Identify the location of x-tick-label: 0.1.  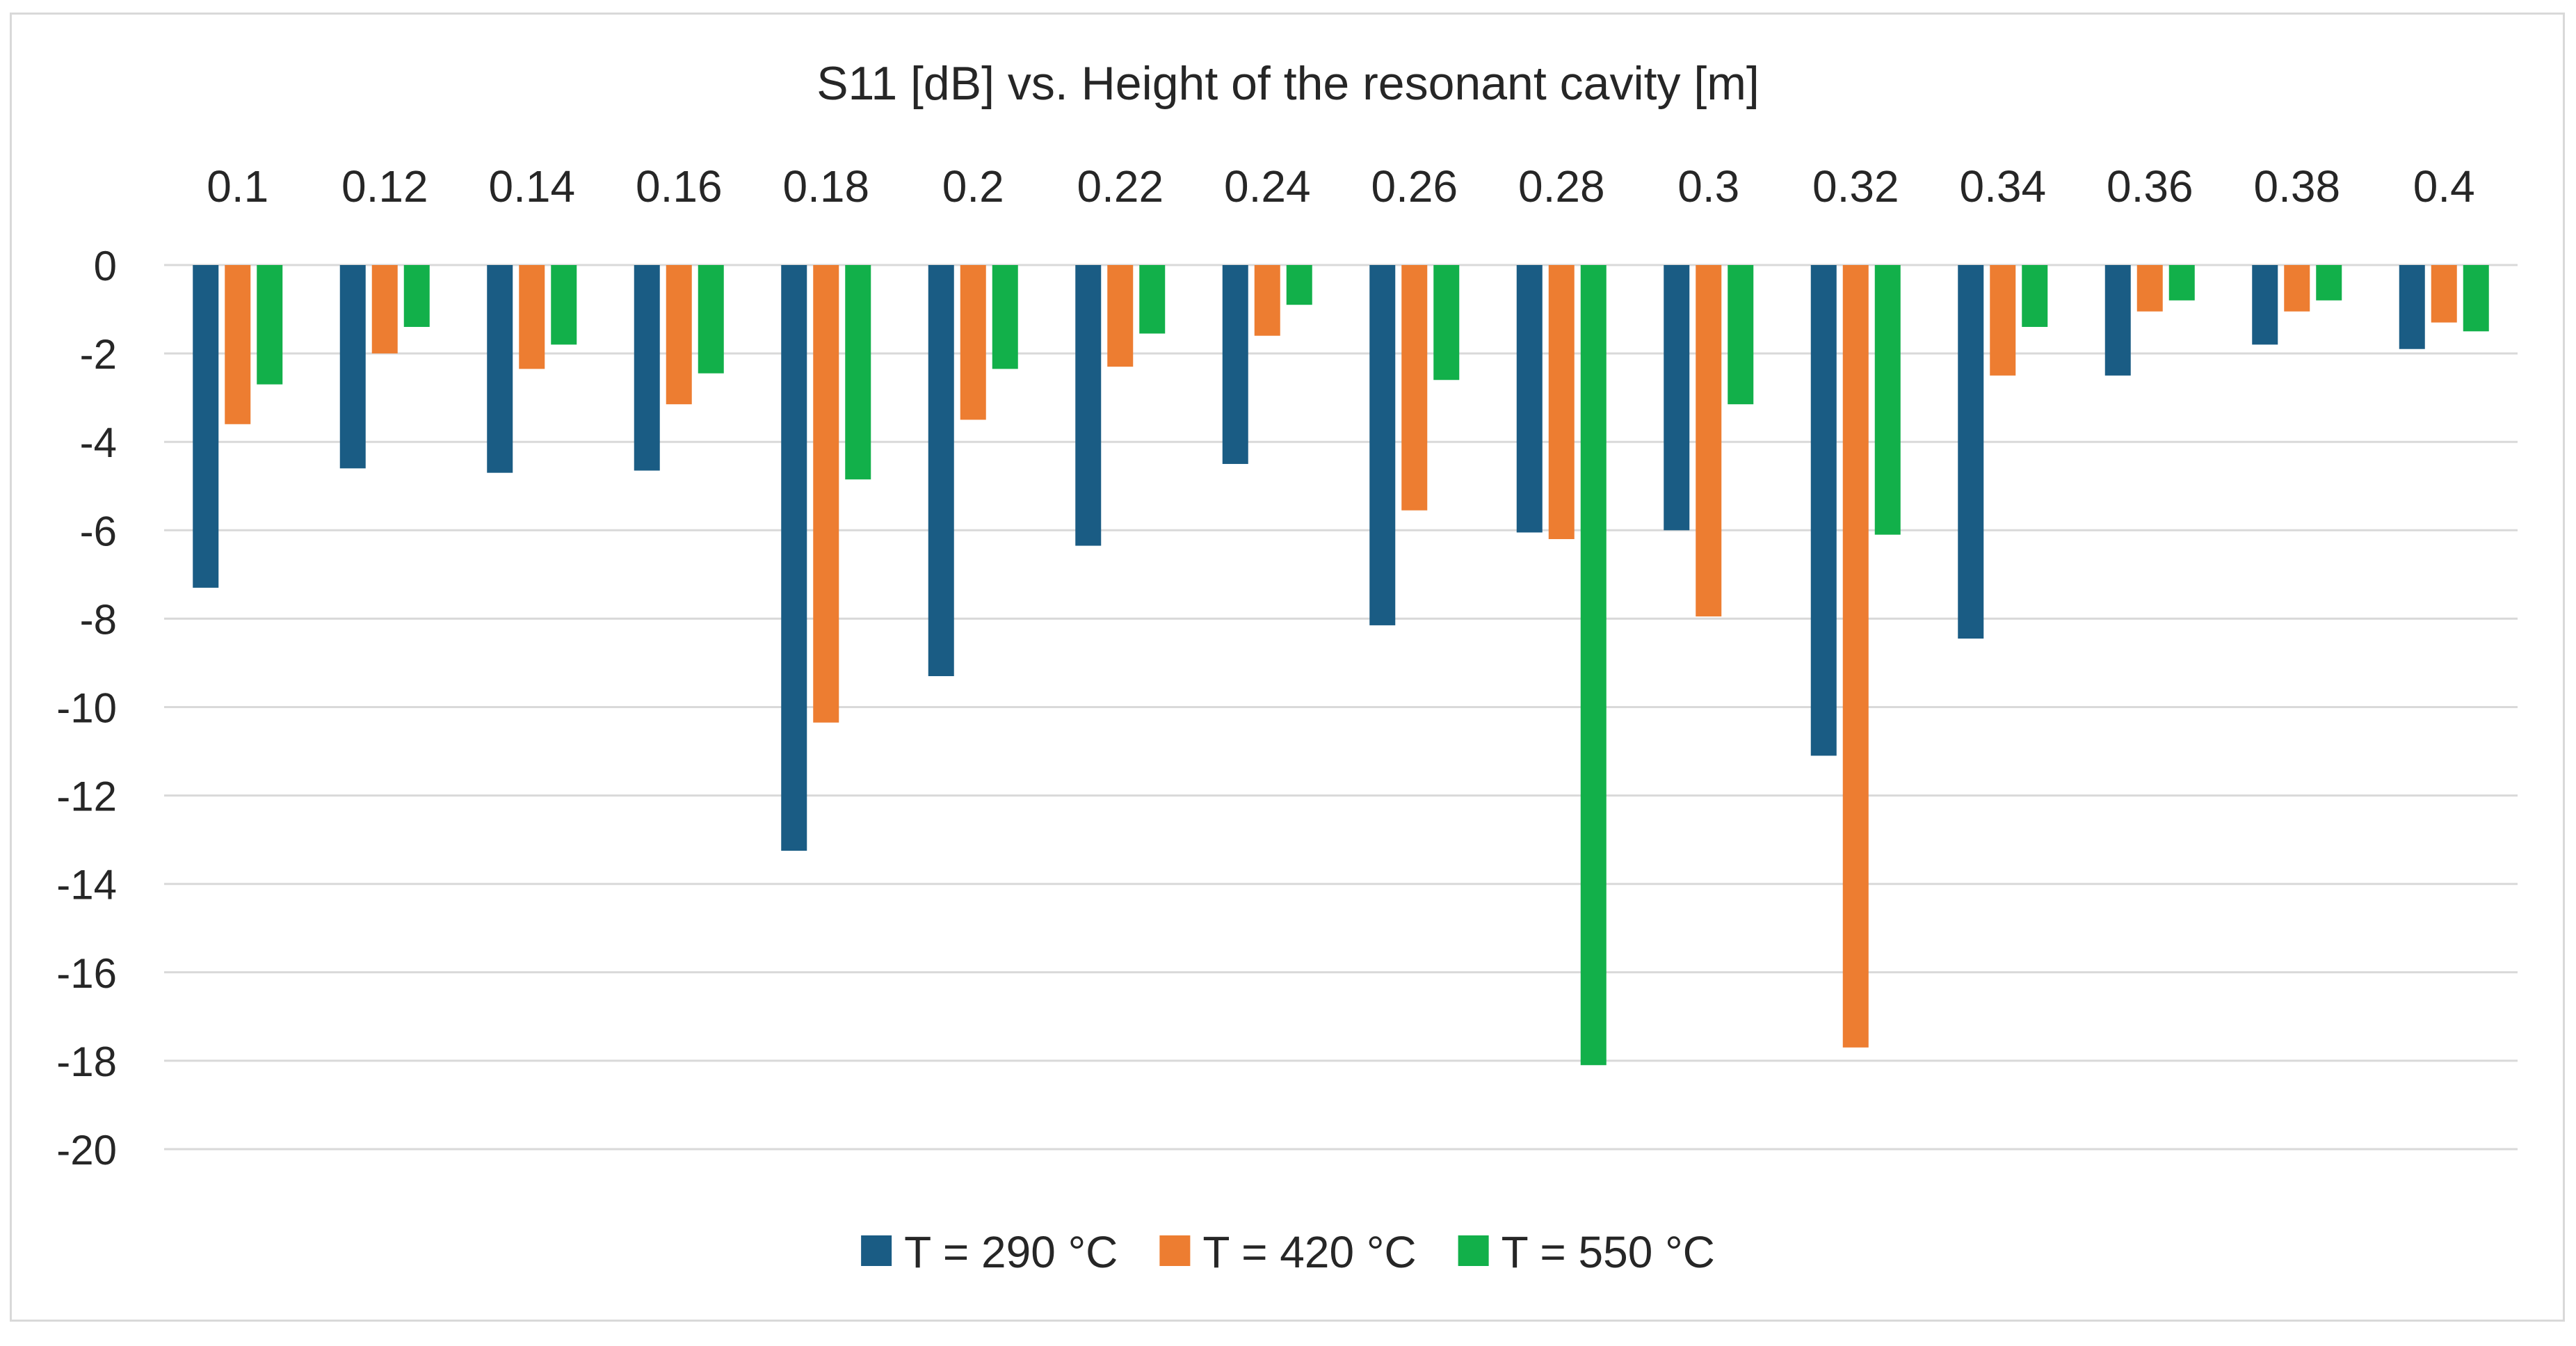
(237, 186).